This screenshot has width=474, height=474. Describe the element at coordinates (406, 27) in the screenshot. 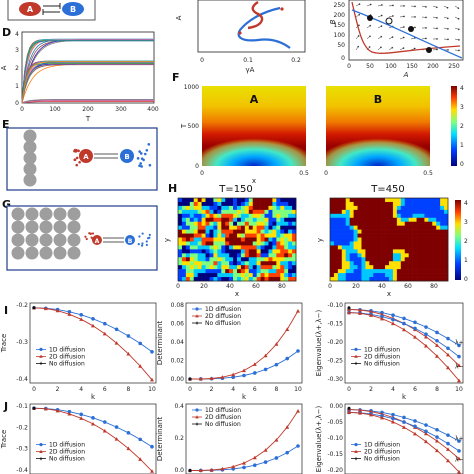

I see `nullcline-a` at that location.